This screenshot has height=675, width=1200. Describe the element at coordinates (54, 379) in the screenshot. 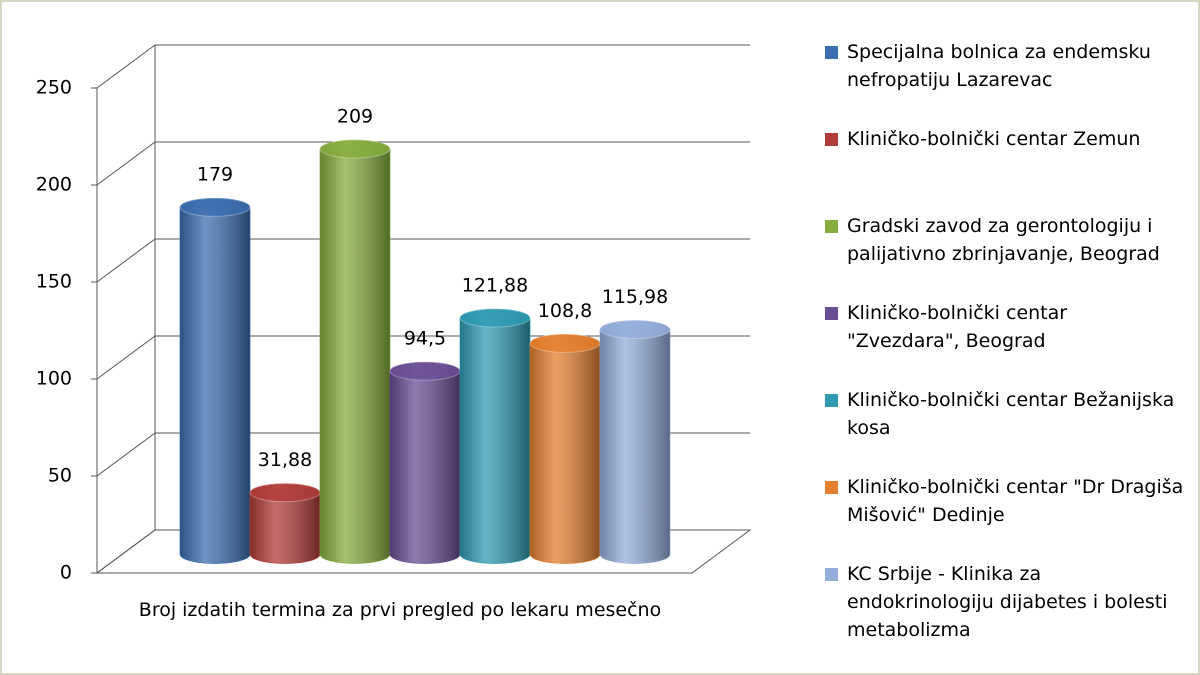

I see `y-tick-label: 100` at that location.